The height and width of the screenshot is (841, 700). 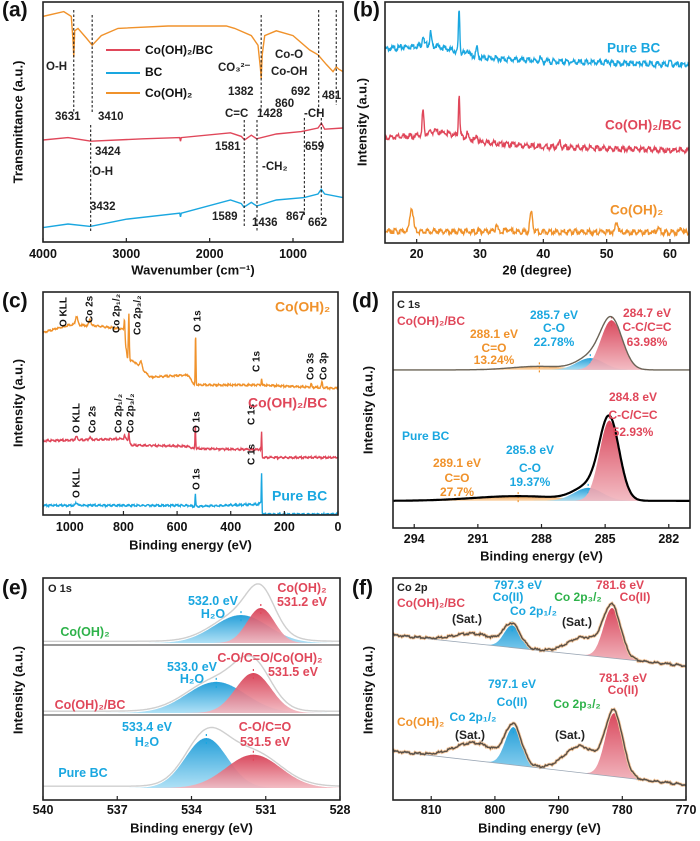 I want to click on y-axis-label: Transmittance (a.u.), so click(x=18, y=122).